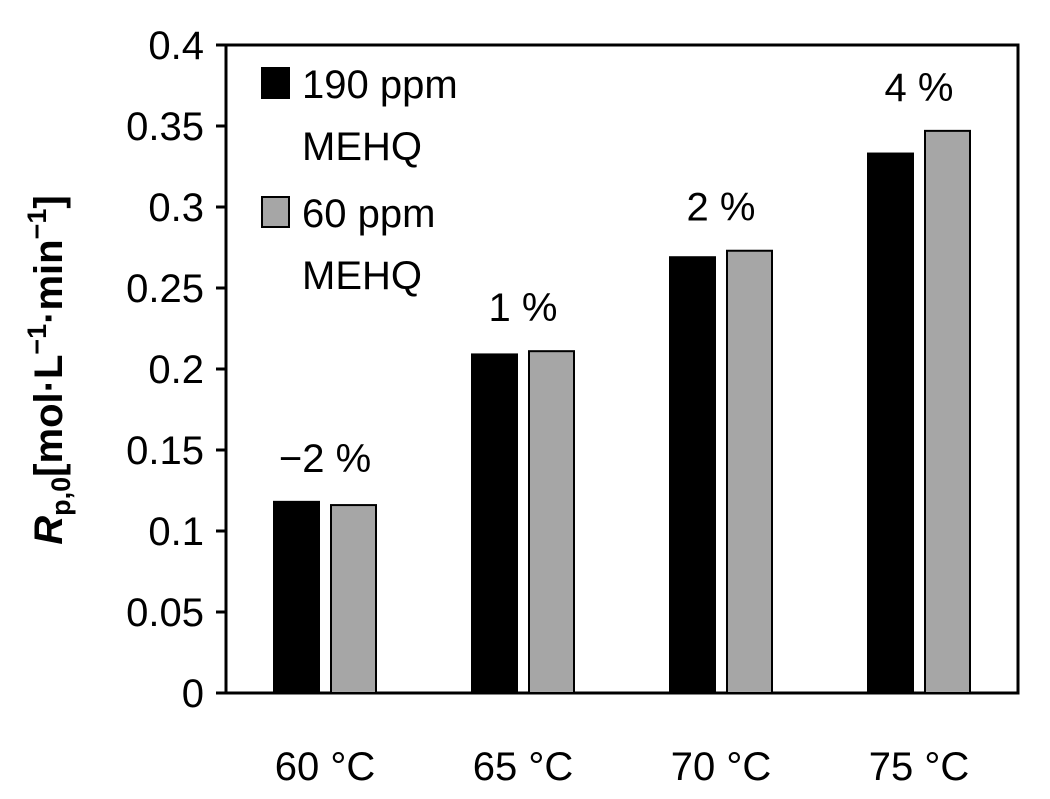 This screenshot has width=1050, height=799. What do you see at coordinates (193, 694) in the screenshot?
I see `y-tick-label: 0` at bounding box center [193, 694].